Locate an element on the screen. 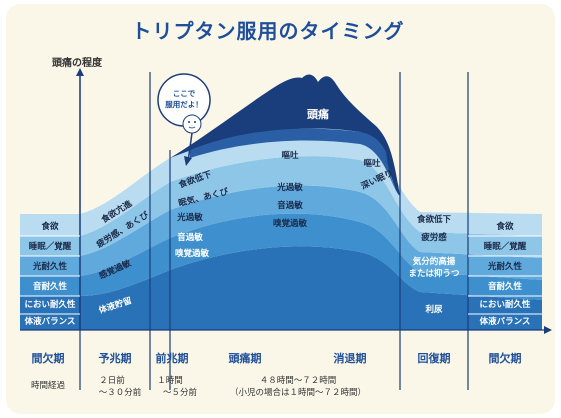 The image size is (561, 418). interictal-right-item: 音耐久性 is located at coordinates (505, 286).